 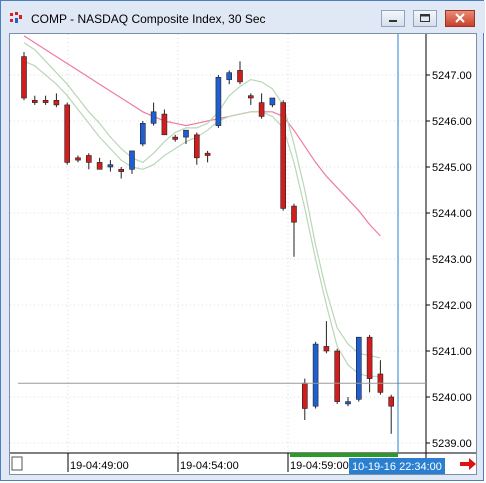 What do you see at coordinates (452, 168) in the screenshot?
I see `y-tick-label: 5245.00` at bounding box center [452, 168].